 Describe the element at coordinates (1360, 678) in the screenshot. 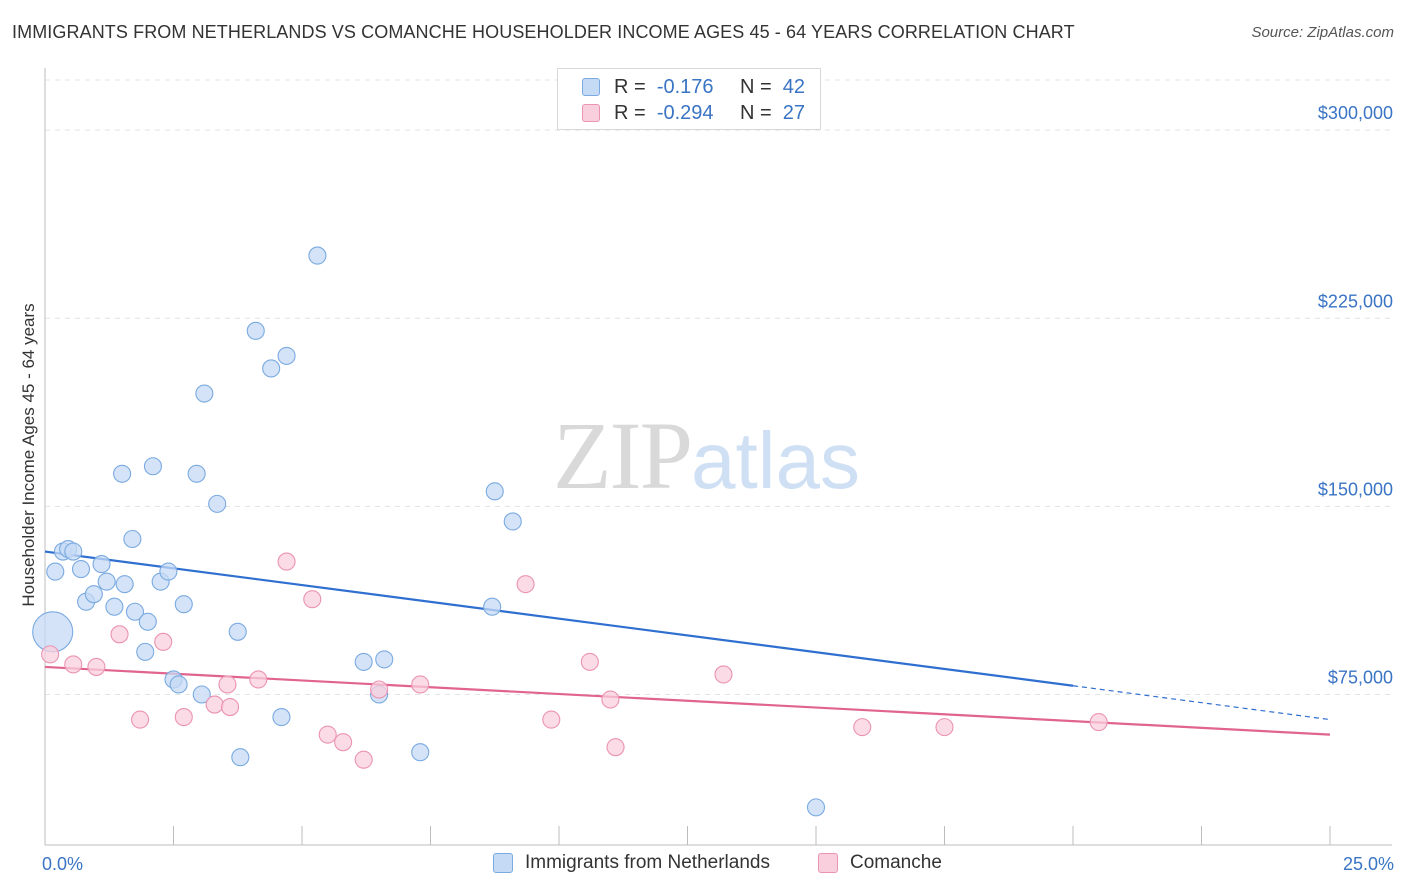

I see `y-tick-label: $75,000` at that location.